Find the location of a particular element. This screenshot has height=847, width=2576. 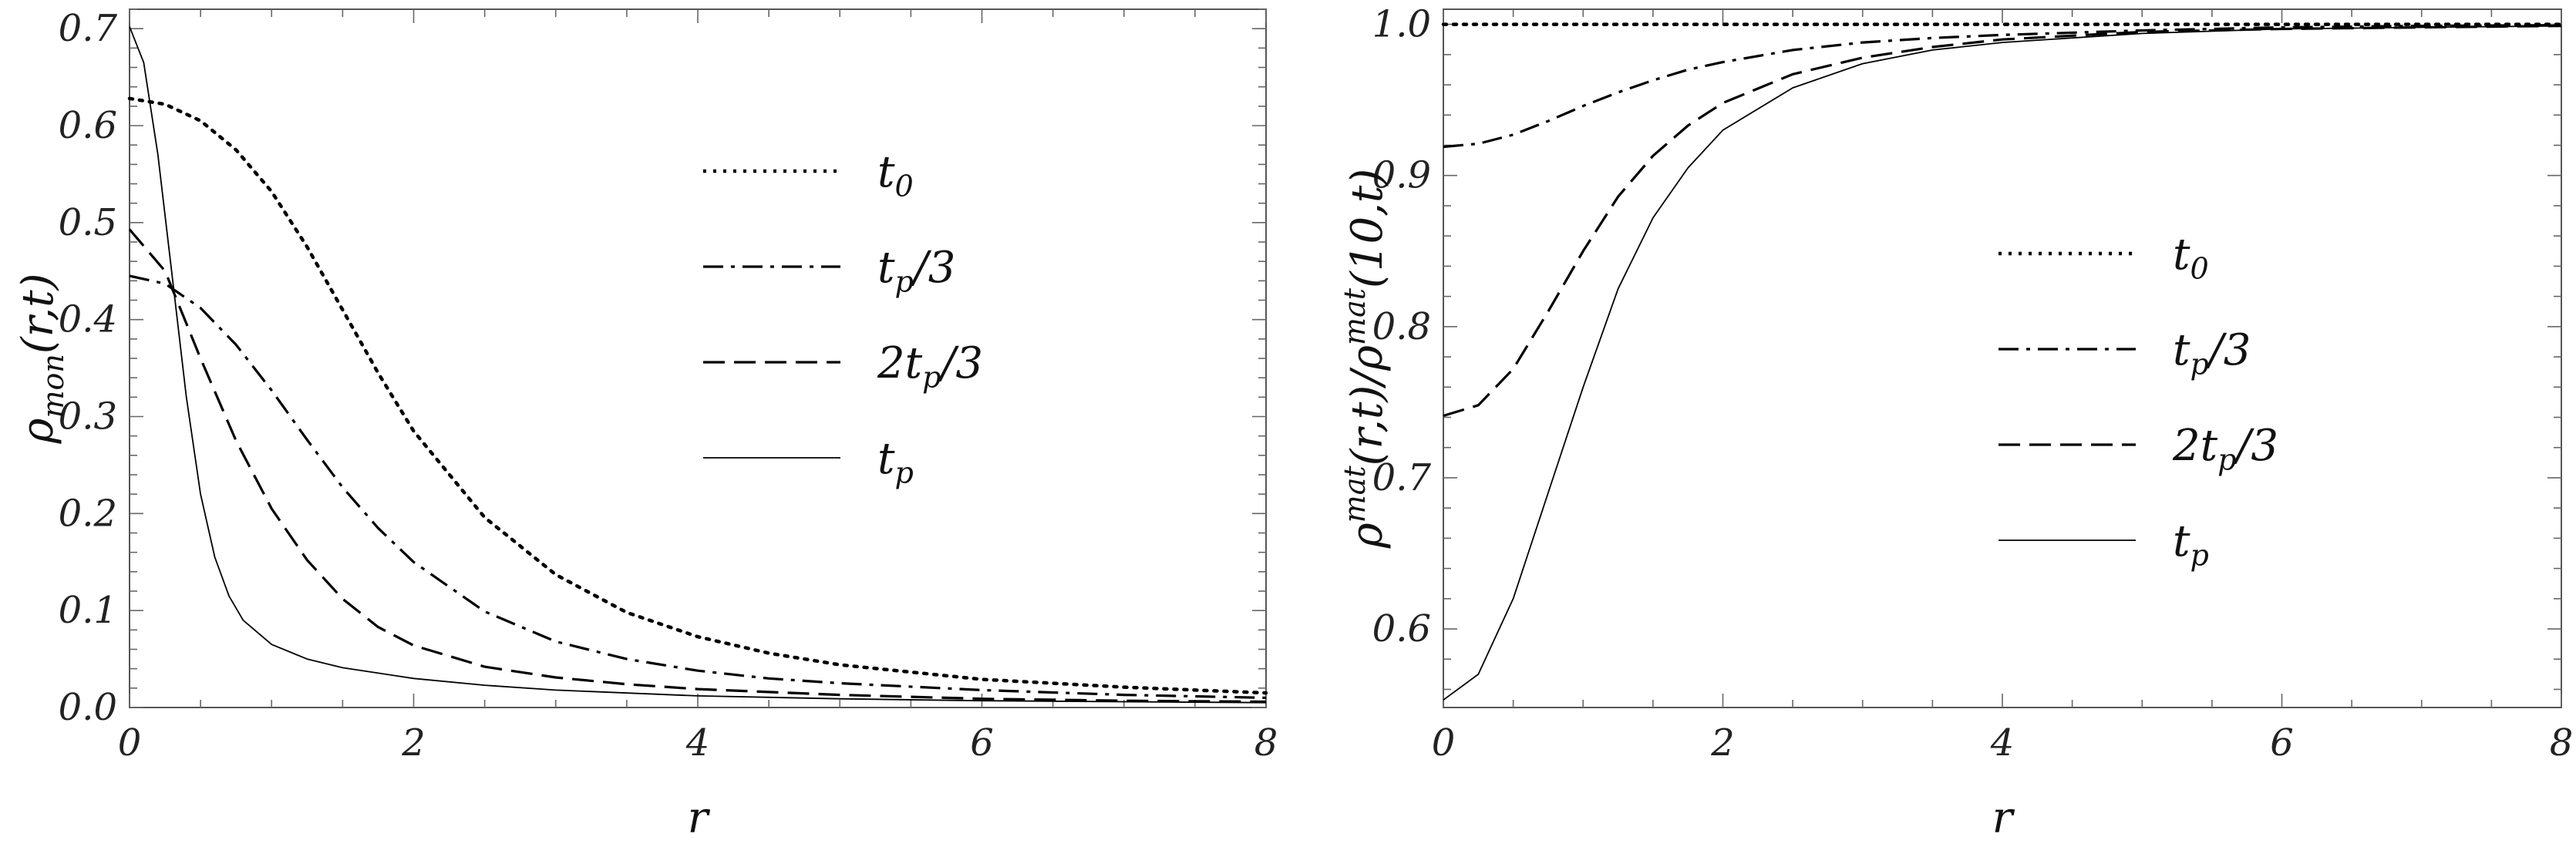

y-tick-label: 0.0 is located at coordinates (88, 707).